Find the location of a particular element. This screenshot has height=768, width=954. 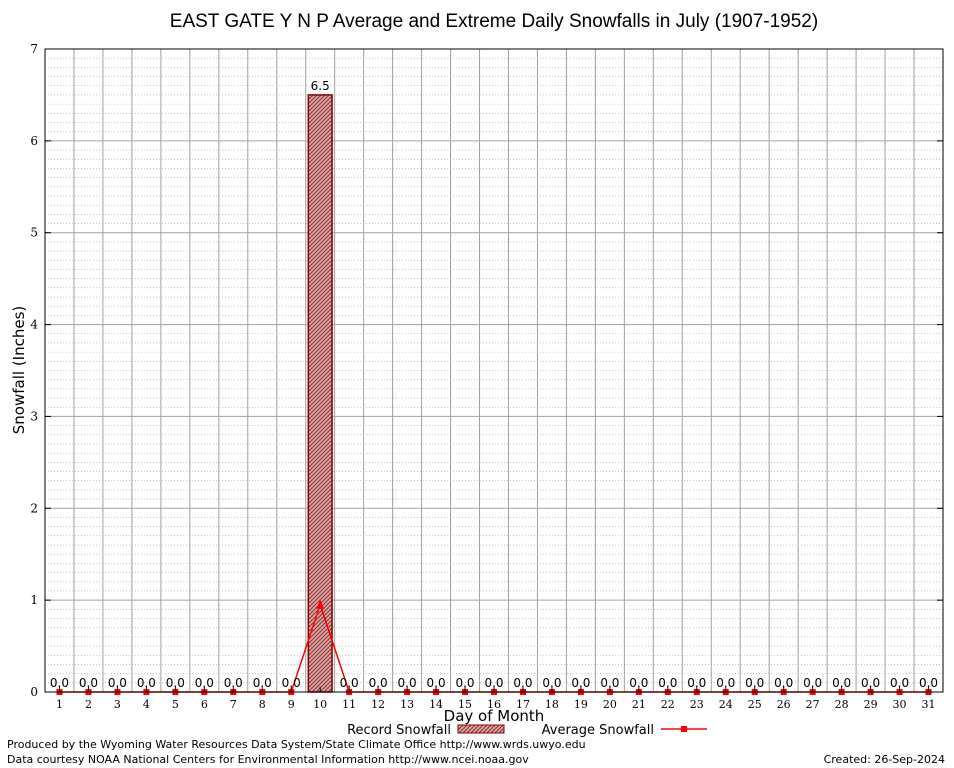

x-tick-label: 8 is located at coordinates (262, 704).